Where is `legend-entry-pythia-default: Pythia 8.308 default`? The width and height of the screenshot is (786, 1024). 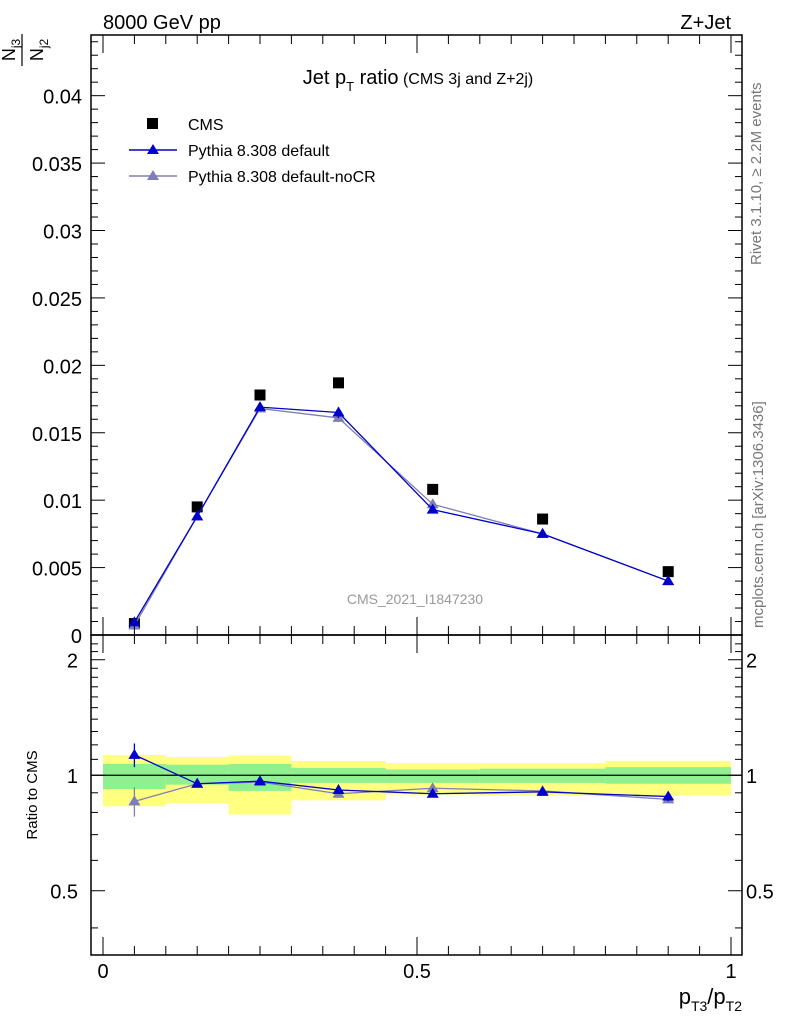
legend-entry-pythia-default: Pythia 8.308 default is located at coordinates (229, 151).